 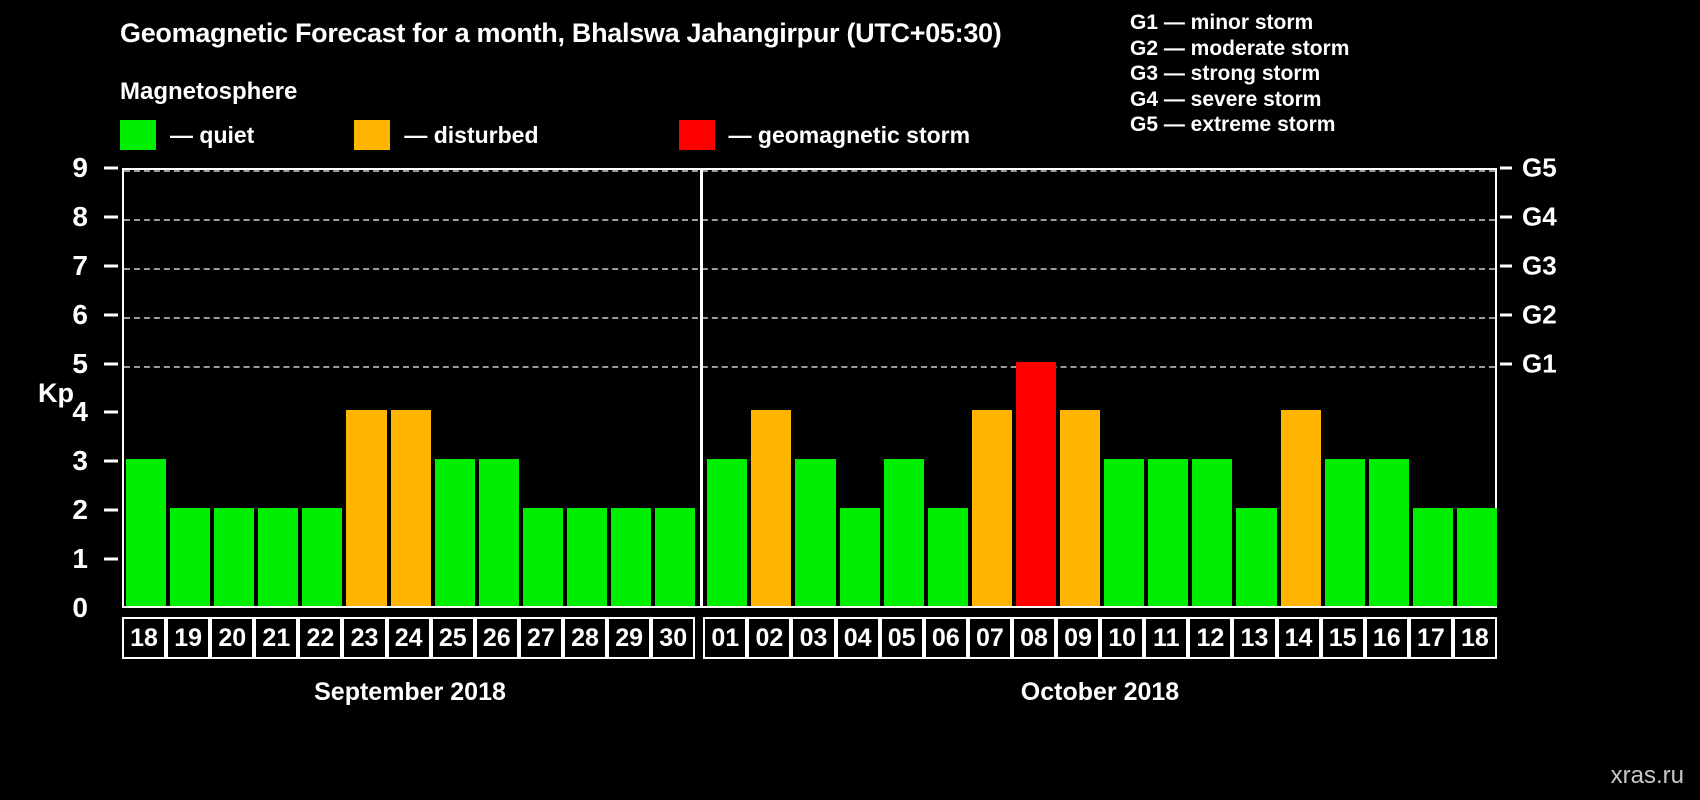 I want to click on g-scale-item-g3: G3 — strong storm, so click(x=1225, y=73).